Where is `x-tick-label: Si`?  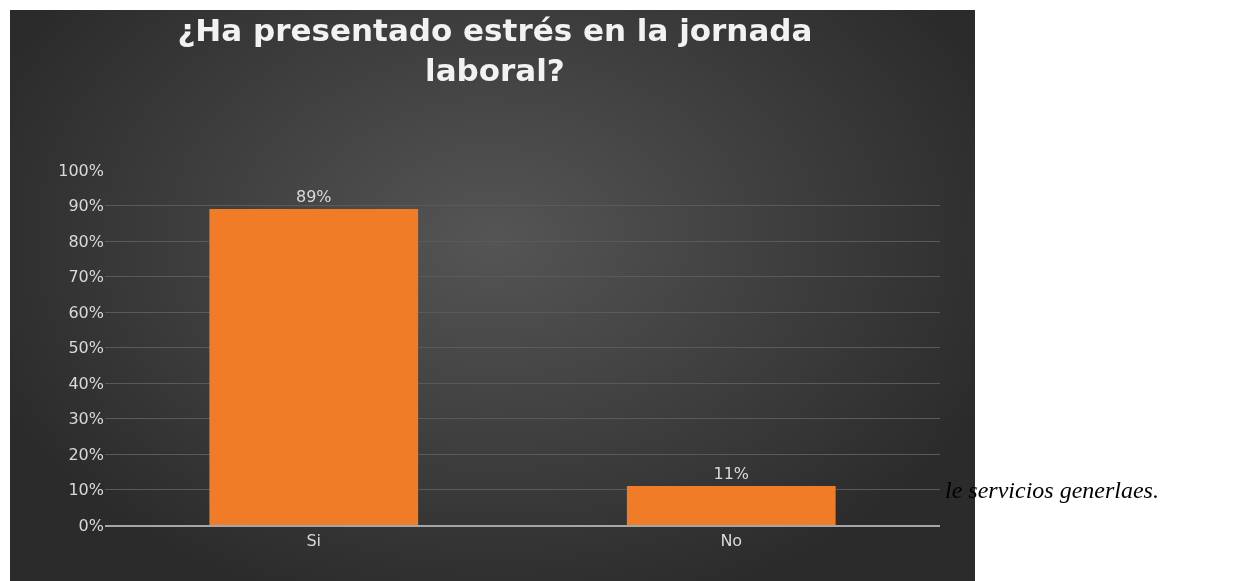
x-tick-label: Si is located at coordinates (314, 541).